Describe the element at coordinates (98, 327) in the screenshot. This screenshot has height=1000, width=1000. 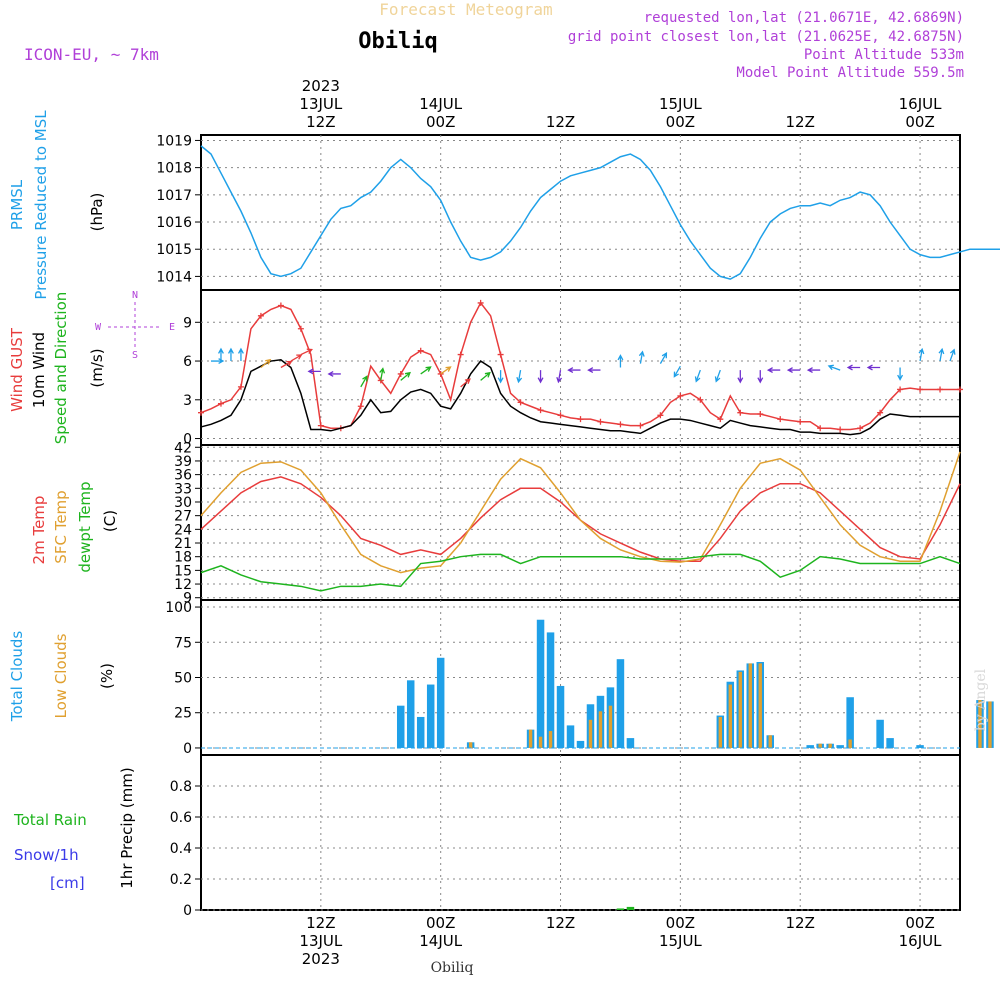
I see `compass-w: W` at that location.